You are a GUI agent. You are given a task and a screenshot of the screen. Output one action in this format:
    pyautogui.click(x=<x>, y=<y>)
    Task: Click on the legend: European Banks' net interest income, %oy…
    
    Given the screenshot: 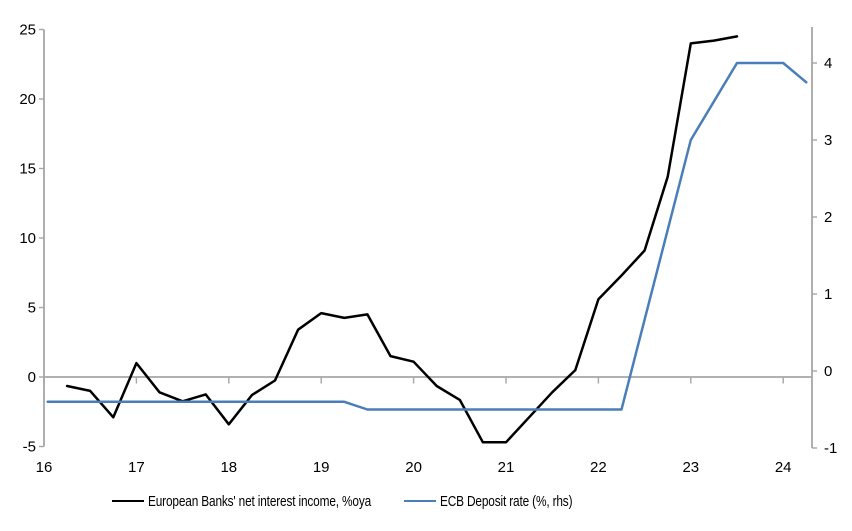 What is the action you would take?
    pyautogui.click(x=426, y=503)
    